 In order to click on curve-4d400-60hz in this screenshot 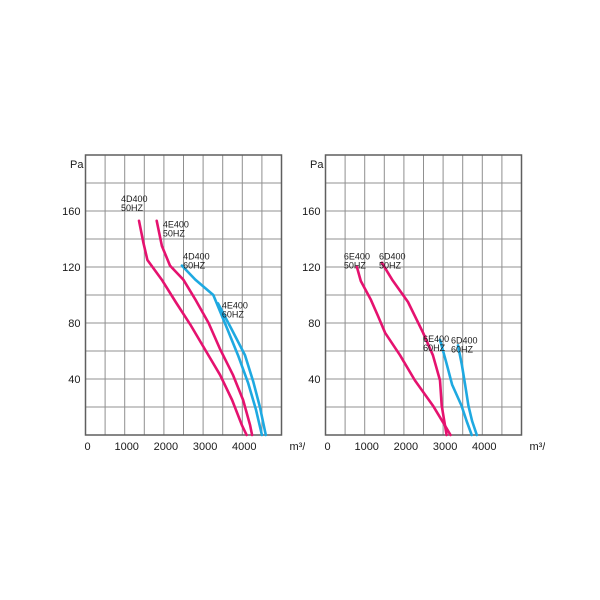, I will do `click(222, 350)`.